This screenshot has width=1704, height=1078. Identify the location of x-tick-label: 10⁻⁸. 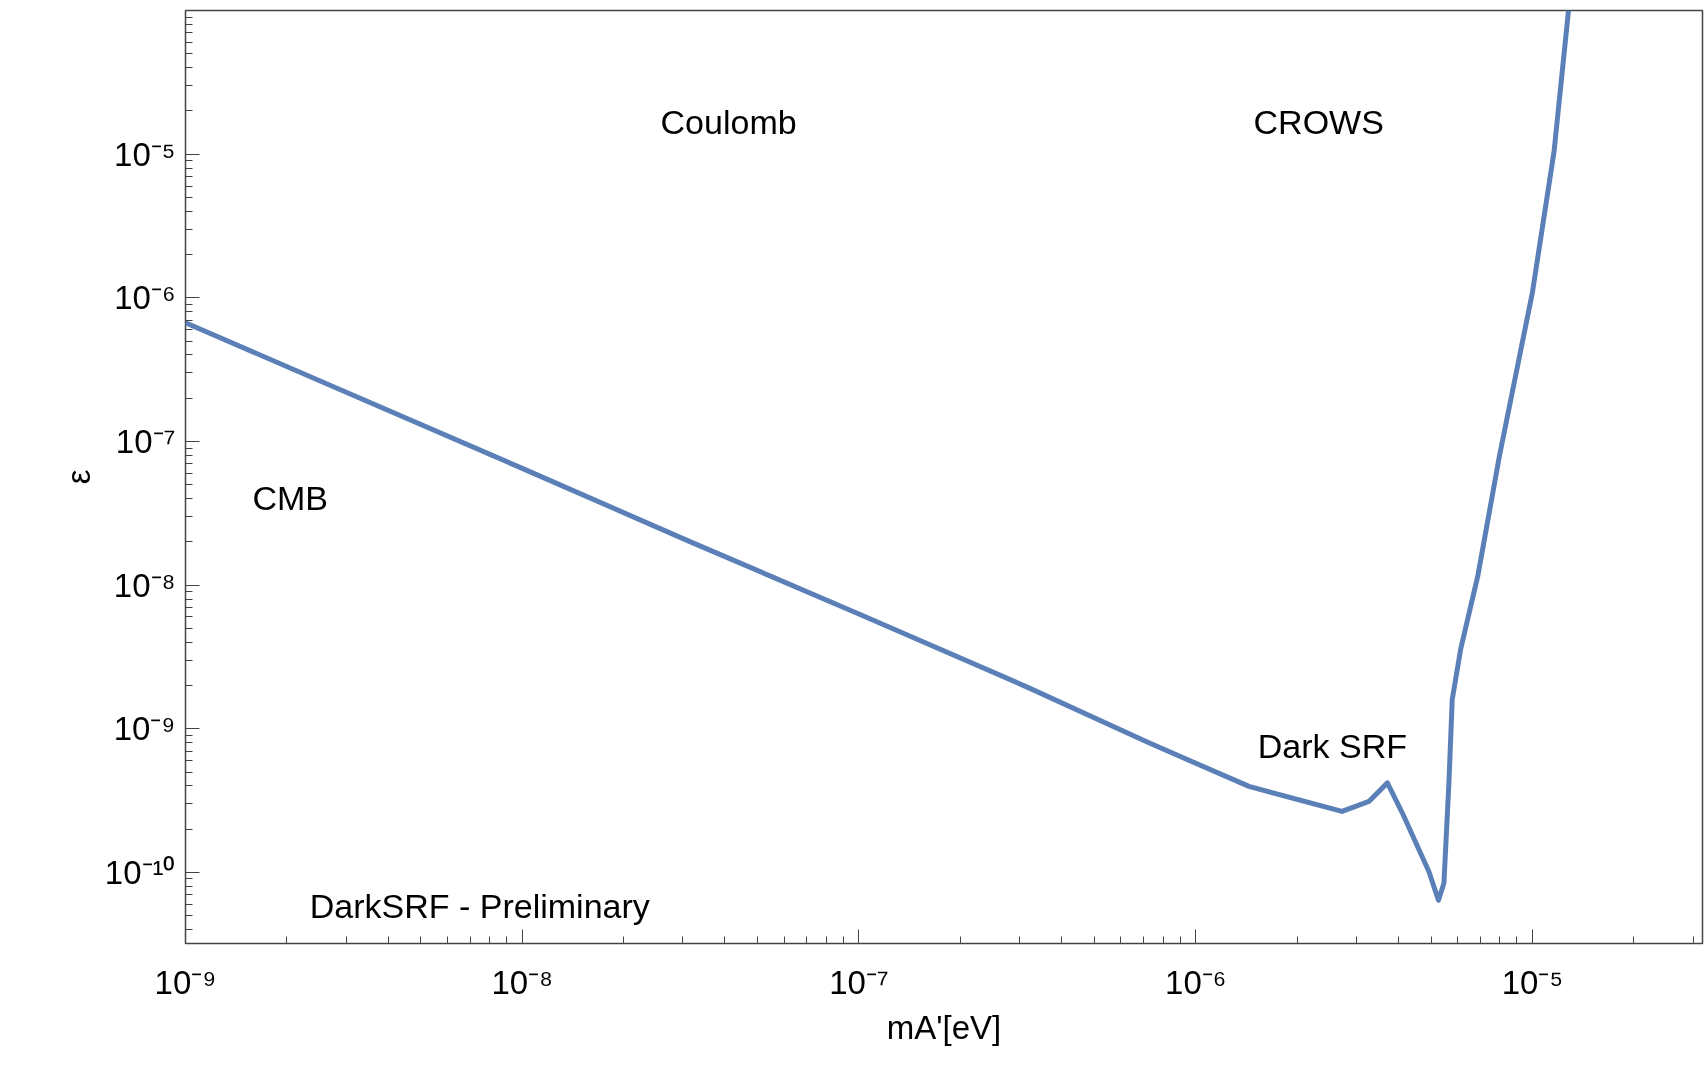
(522, 982).